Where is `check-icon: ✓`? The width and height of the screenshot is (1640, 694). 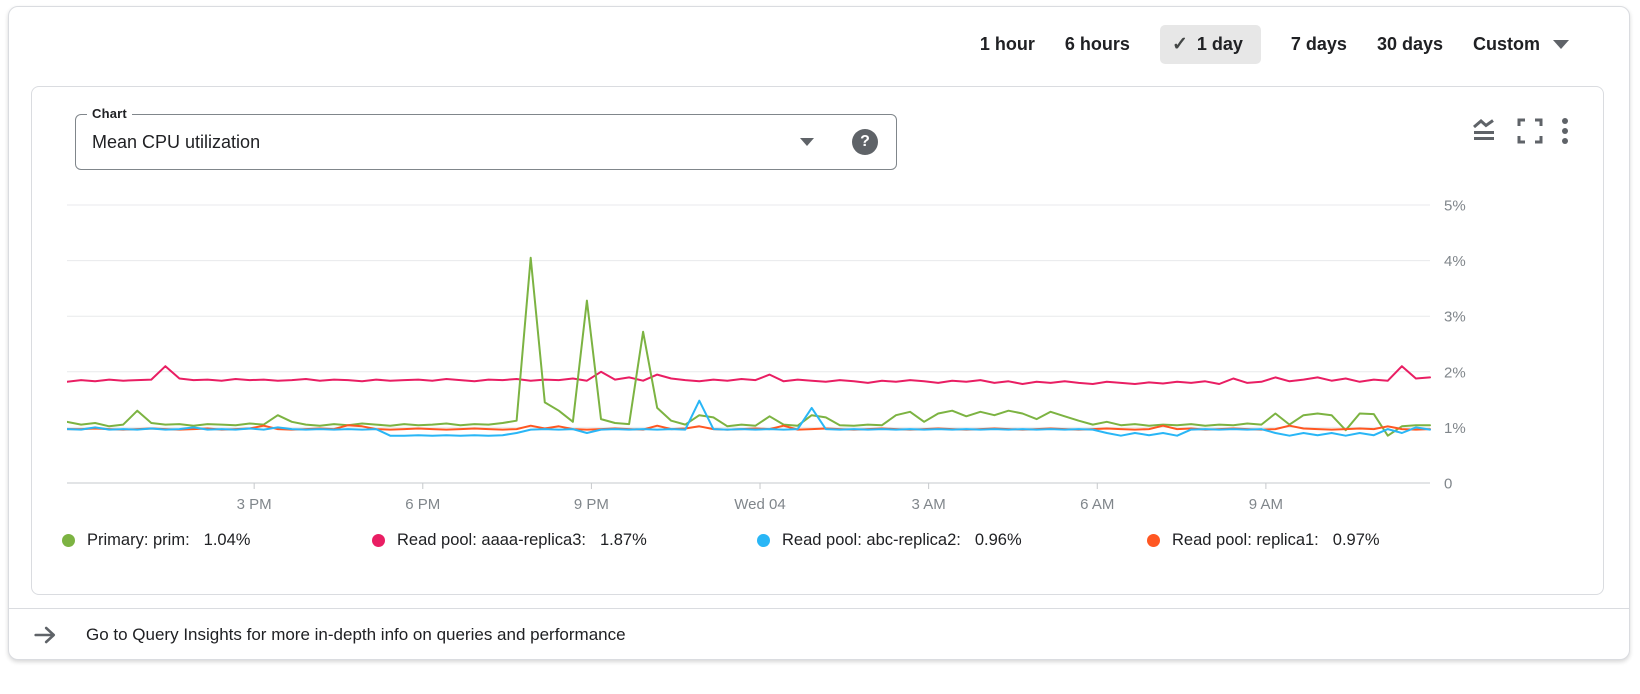
check-icon: ✓ is located at coordinates (1179, 44).